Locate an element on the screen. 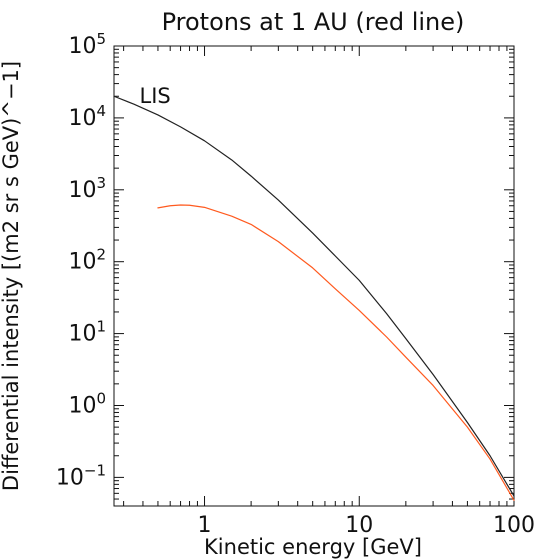 The width and height of the screenshot is (538, 560). series-annotation: LIS is located at coordinates (155, 96).